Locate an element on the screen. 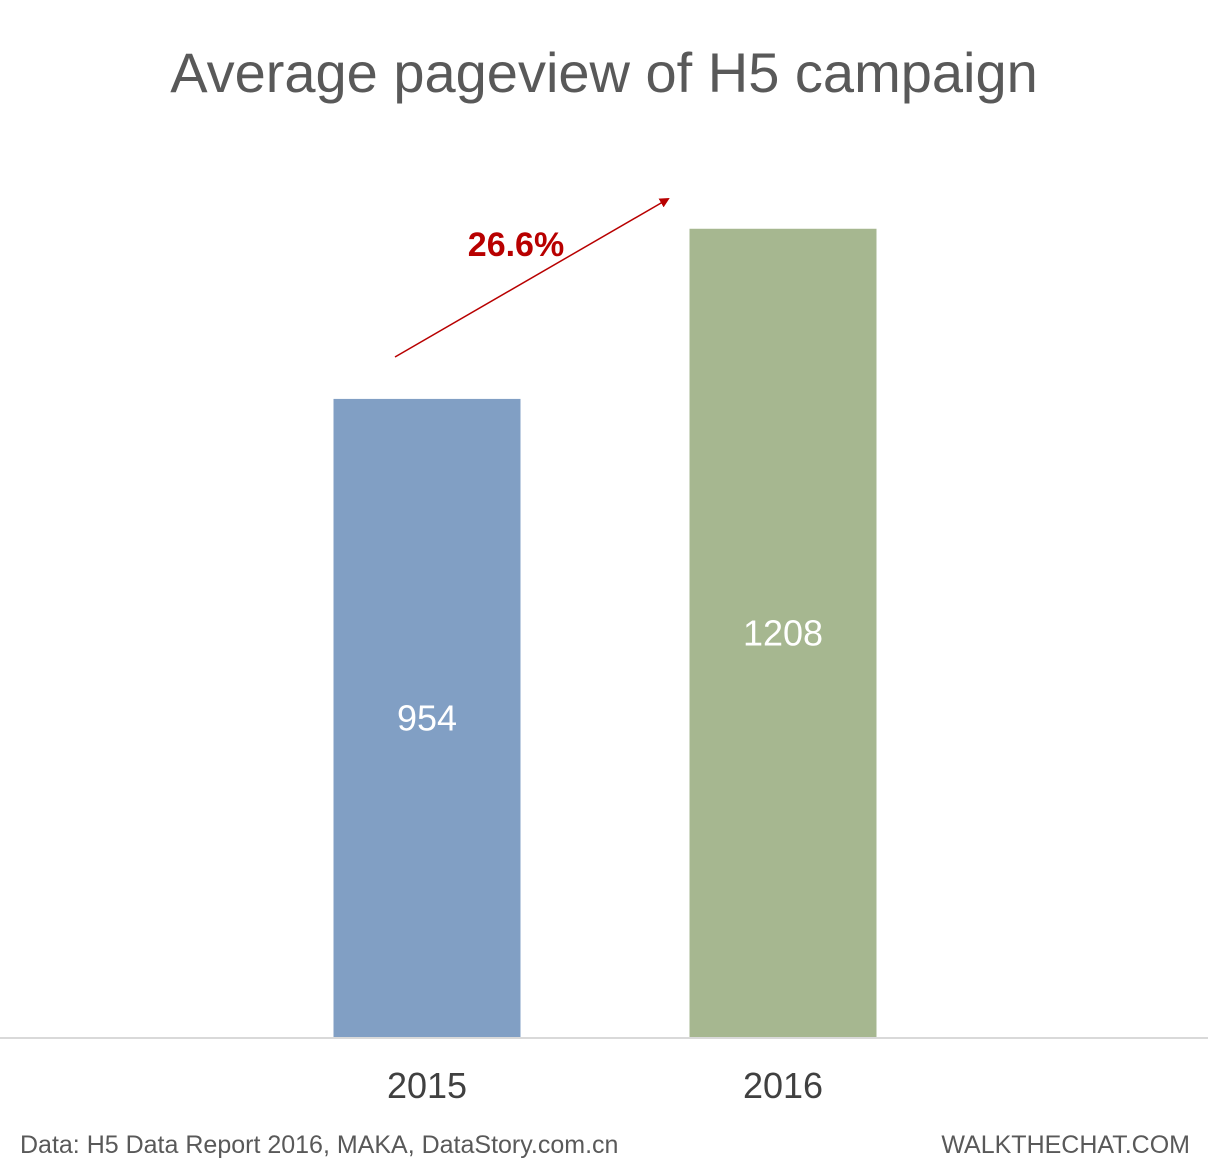  data-label-2015: 954 is located at coordinates (427, 717).